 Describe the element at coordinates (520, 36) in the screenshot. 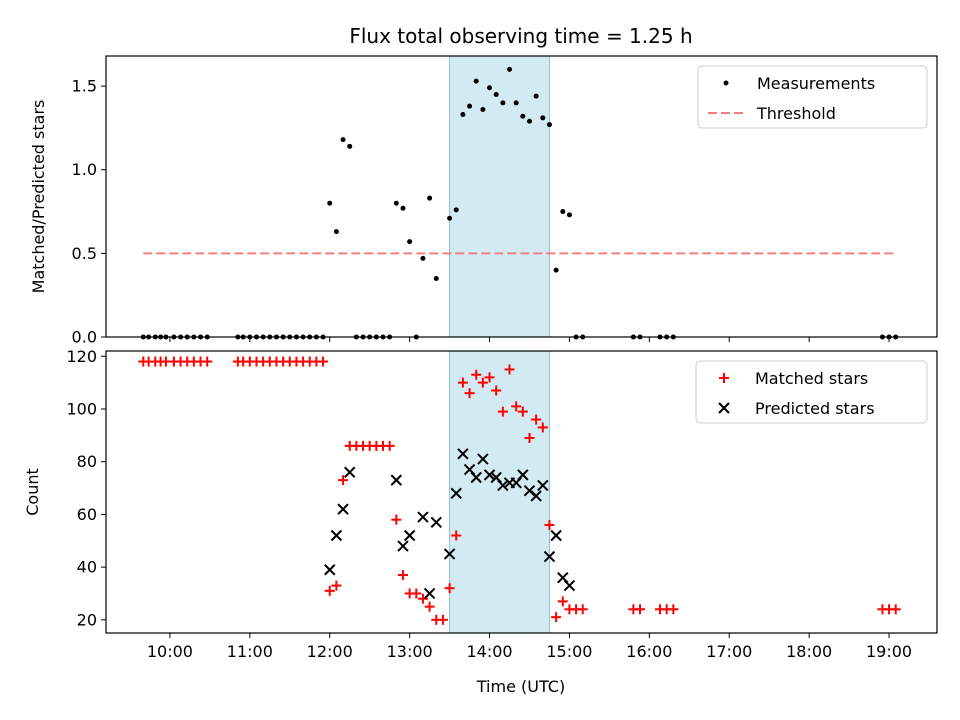

I see `chart-title: Flux total observing time = 1.25 h` at that location.